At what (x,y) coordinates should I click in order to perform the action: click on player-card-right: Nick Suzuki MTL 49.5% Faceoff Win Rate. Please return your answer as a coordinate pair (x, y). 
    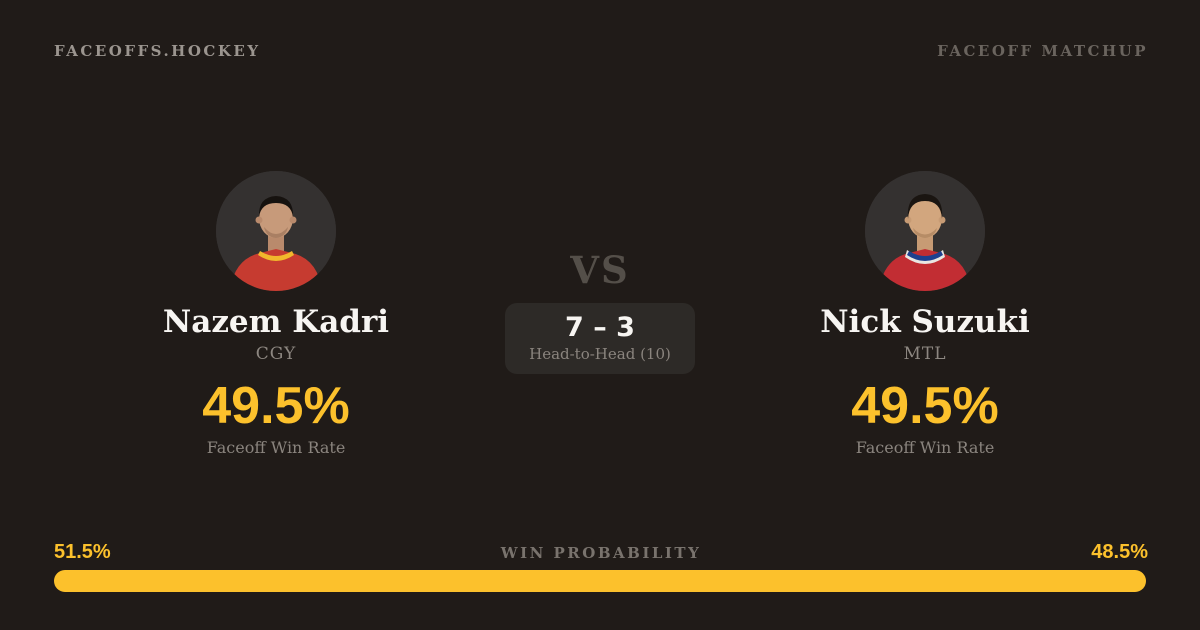
    Looking at the image, I should click on (925, 314).